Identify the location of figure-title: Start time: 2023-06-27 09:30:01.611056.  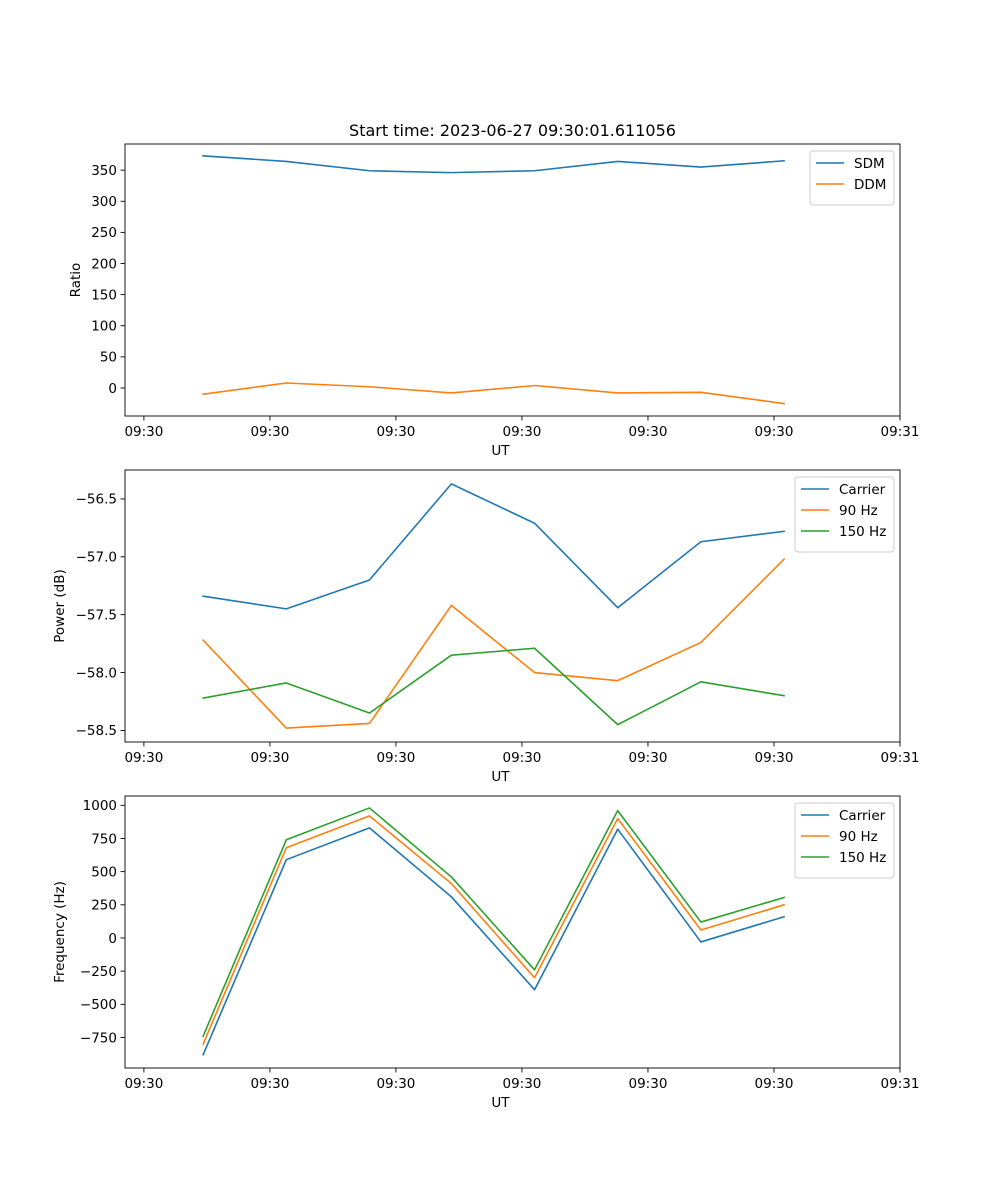
(512, 130).